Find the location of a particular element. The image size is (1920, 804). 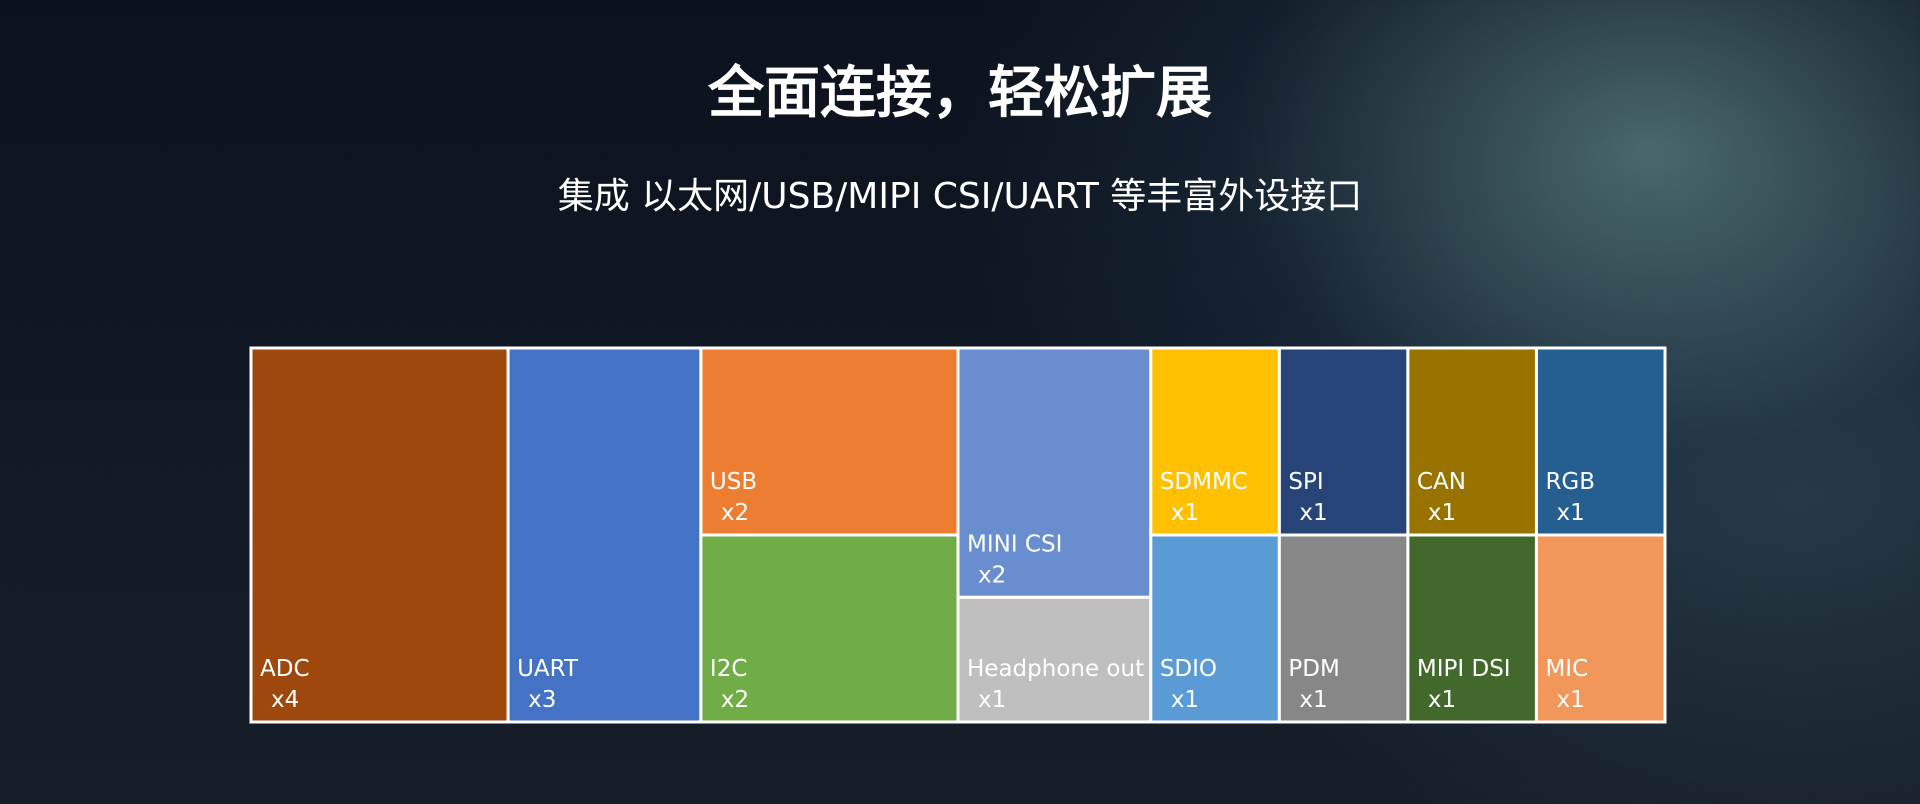

cell-label: PDM is located at coordinates (1313, 669).